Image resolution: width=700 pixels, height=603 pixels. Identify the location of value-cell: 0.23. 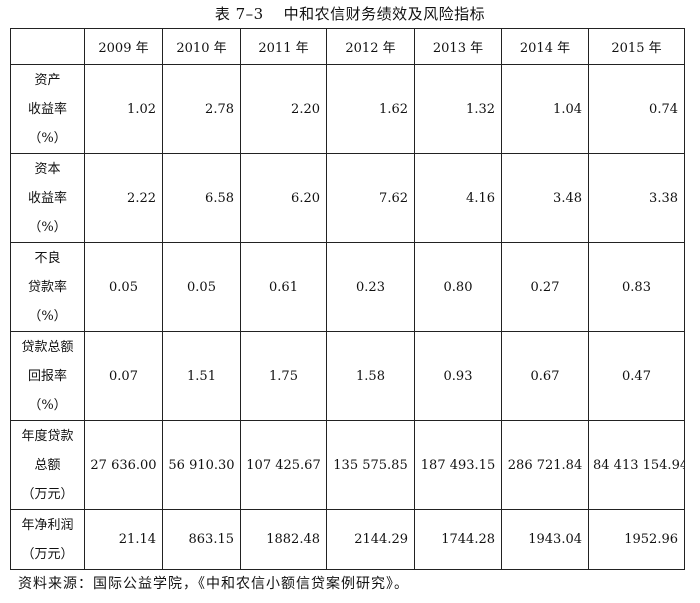
(370, 287).